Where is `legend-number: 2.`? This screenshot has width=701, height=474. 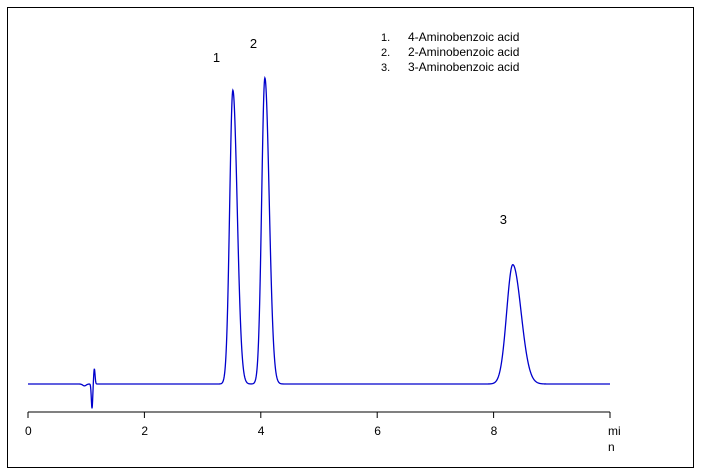 legend-number: 2. is located at coordinates (385, 53).